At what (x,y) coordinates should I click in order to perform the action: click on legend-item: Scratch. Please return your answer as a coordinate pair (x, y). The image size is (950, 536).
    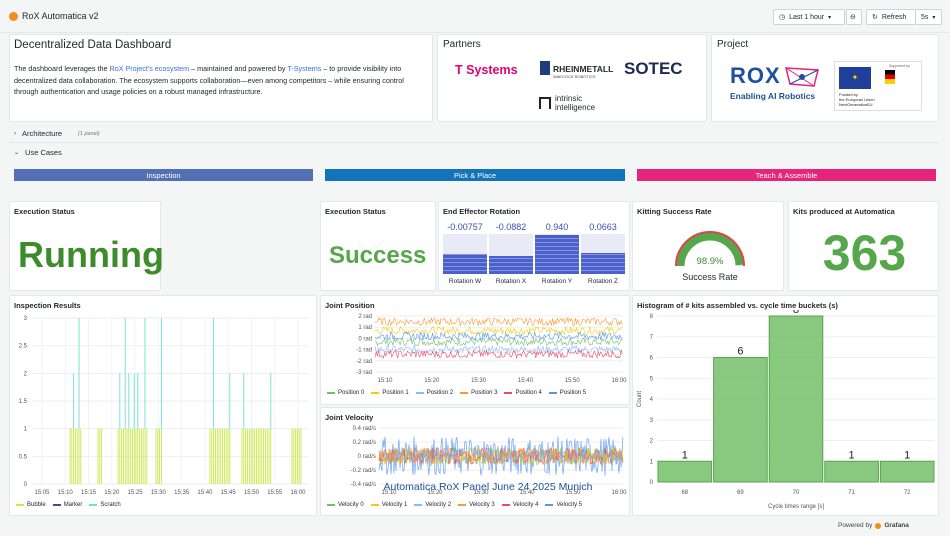
    Looking at the image, I should click on (105, 505).